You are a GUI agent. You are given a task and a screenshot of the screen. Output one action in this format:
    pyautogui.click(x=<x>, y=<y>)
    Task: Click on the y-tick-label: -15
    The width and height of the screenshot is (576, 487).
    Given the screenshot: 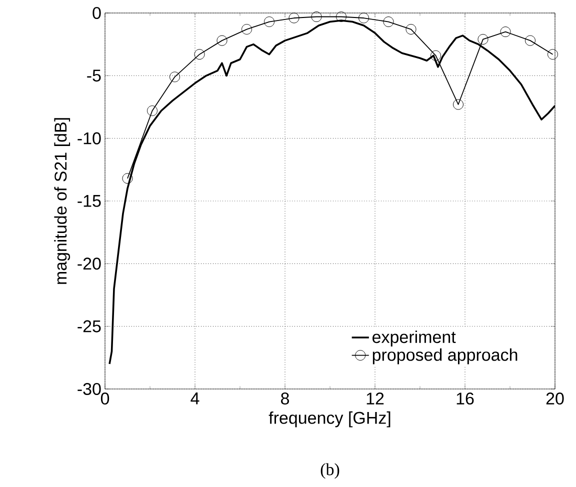 What is the action you would take?
    pyautogui.click(x=89, y=201)
    